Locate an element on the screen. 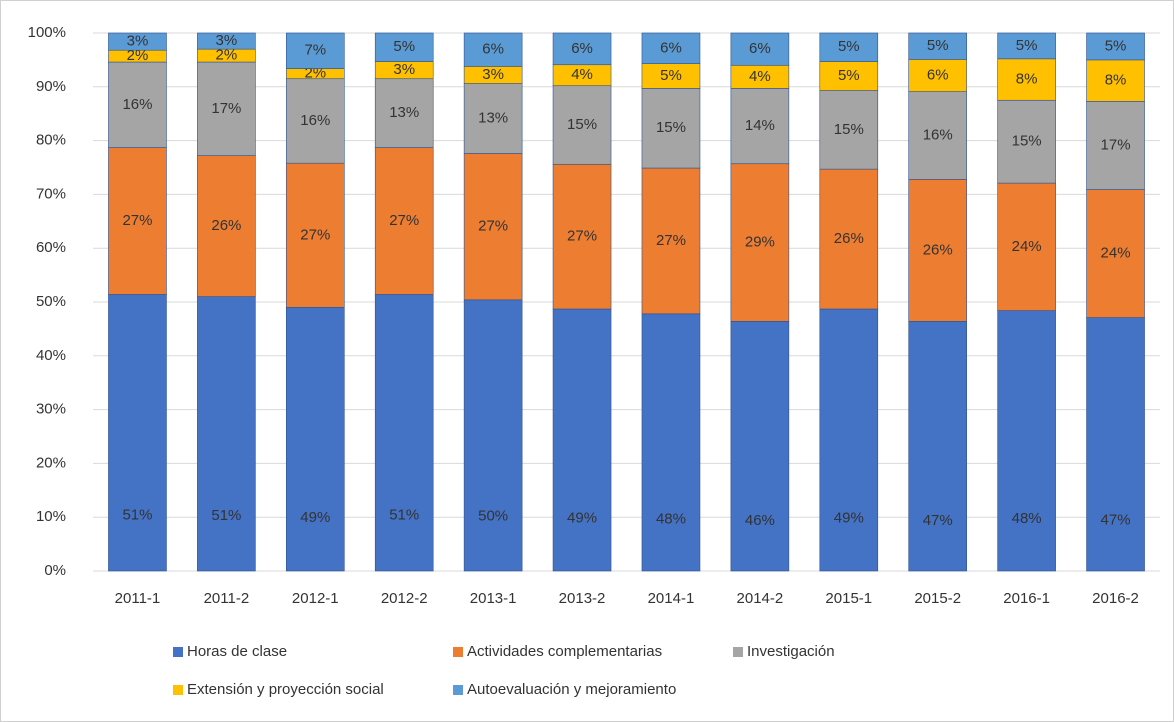 The image size is (1174, 722). x-tick-label: 2013-1 is located at coordinates (493, 598).